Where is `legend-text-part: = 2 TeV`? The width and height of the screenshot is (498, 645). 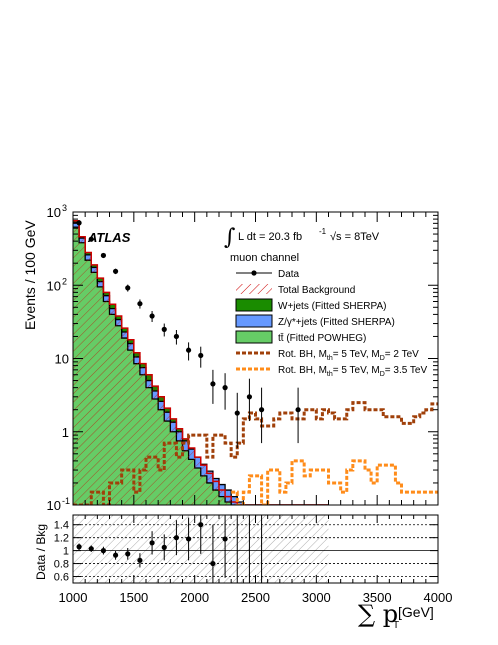
legend-text-part: = 2 TeV is located at coordinates (402, 354).